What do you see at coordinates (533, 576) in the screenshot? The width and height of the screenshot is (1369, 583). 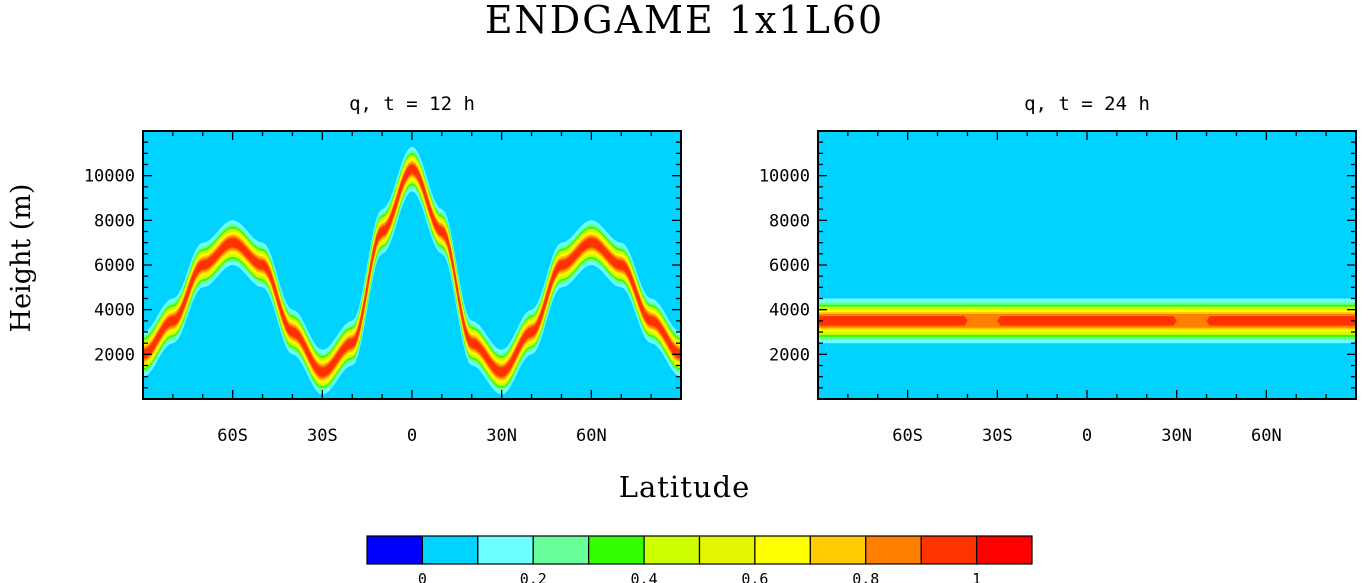 I see `colorbar-label: 0.2` at bounding box center [533, 576].